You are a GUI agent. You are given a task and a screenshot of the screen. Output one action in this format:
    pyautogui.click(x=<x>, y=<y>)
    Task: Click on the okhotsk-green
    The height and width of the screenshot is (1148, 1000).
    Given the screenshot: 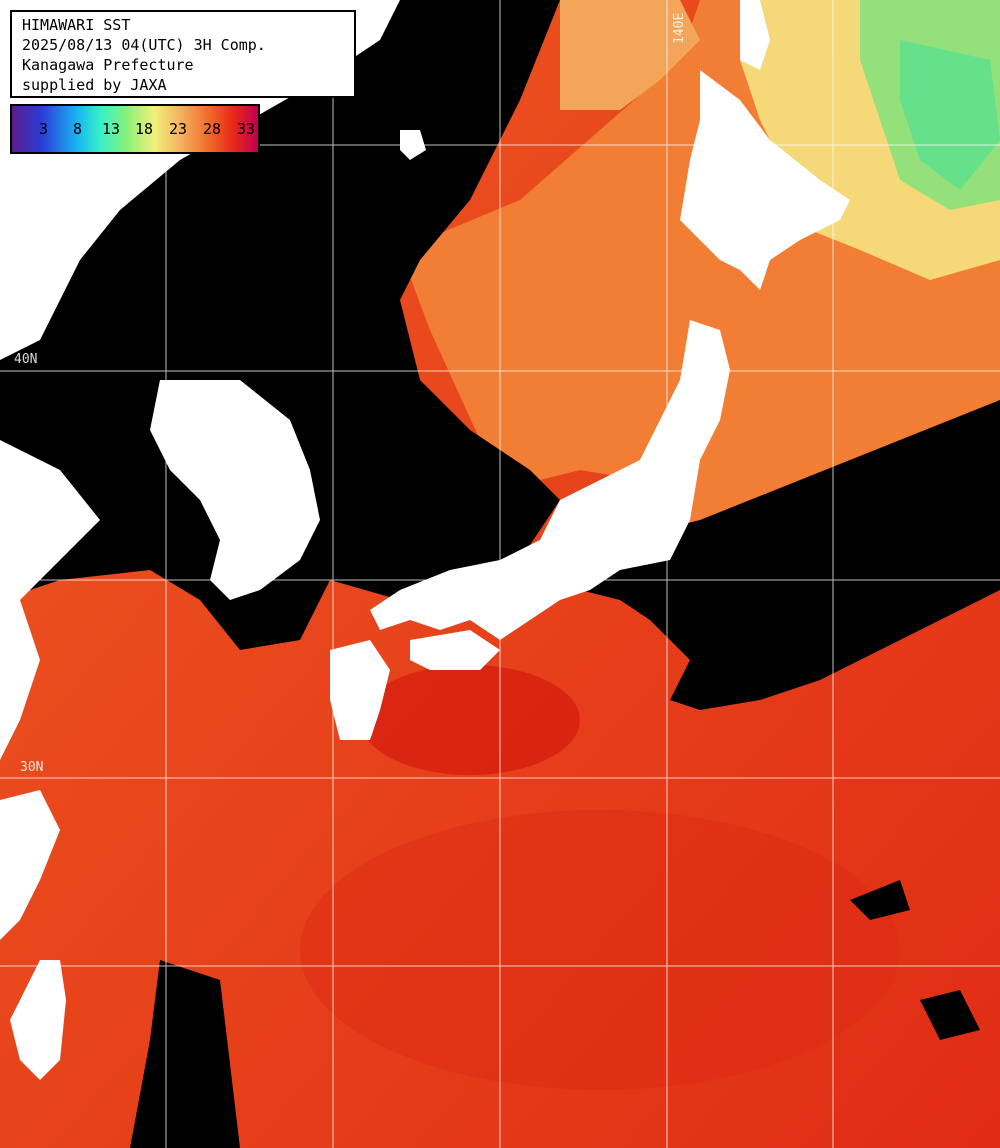 What is the action you would take?
    pyautogui.click(x=950, y=115)
    